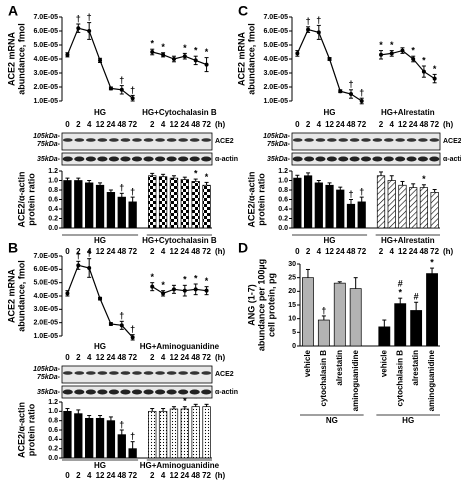 This screenshot has width=461, height=481. I want to click on ladder-label: 105kDa-, so click(47, 136).